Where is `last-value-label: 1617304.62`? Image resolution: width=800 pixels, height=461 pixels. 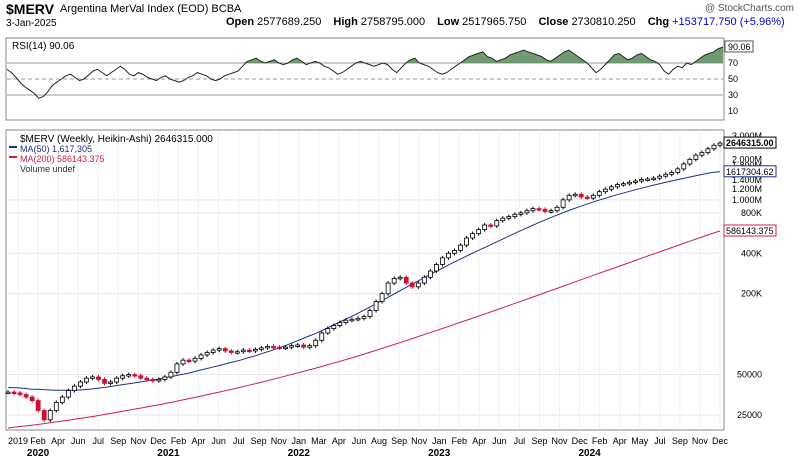
last-value-label: 1617304.62 is located at coordinates (750, 172).